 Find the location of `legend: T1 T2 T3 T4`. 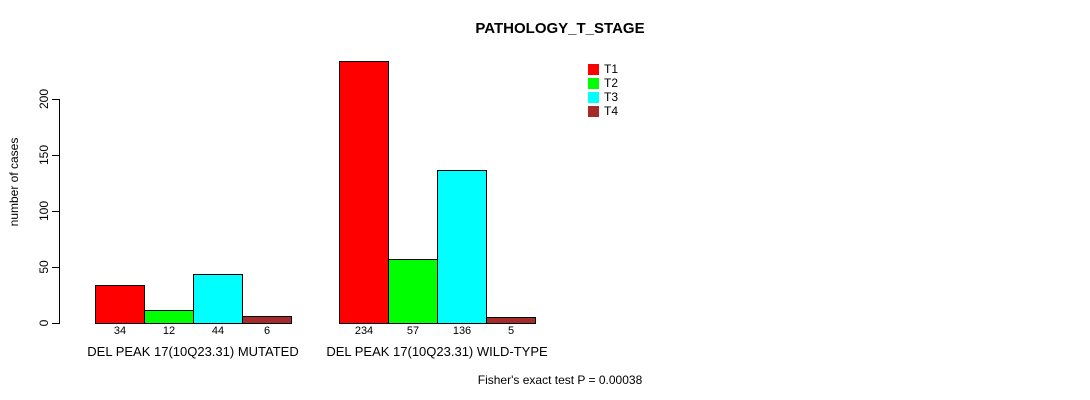

legend: T1 T2 T3 T4 is located at coordinates (603, 90).